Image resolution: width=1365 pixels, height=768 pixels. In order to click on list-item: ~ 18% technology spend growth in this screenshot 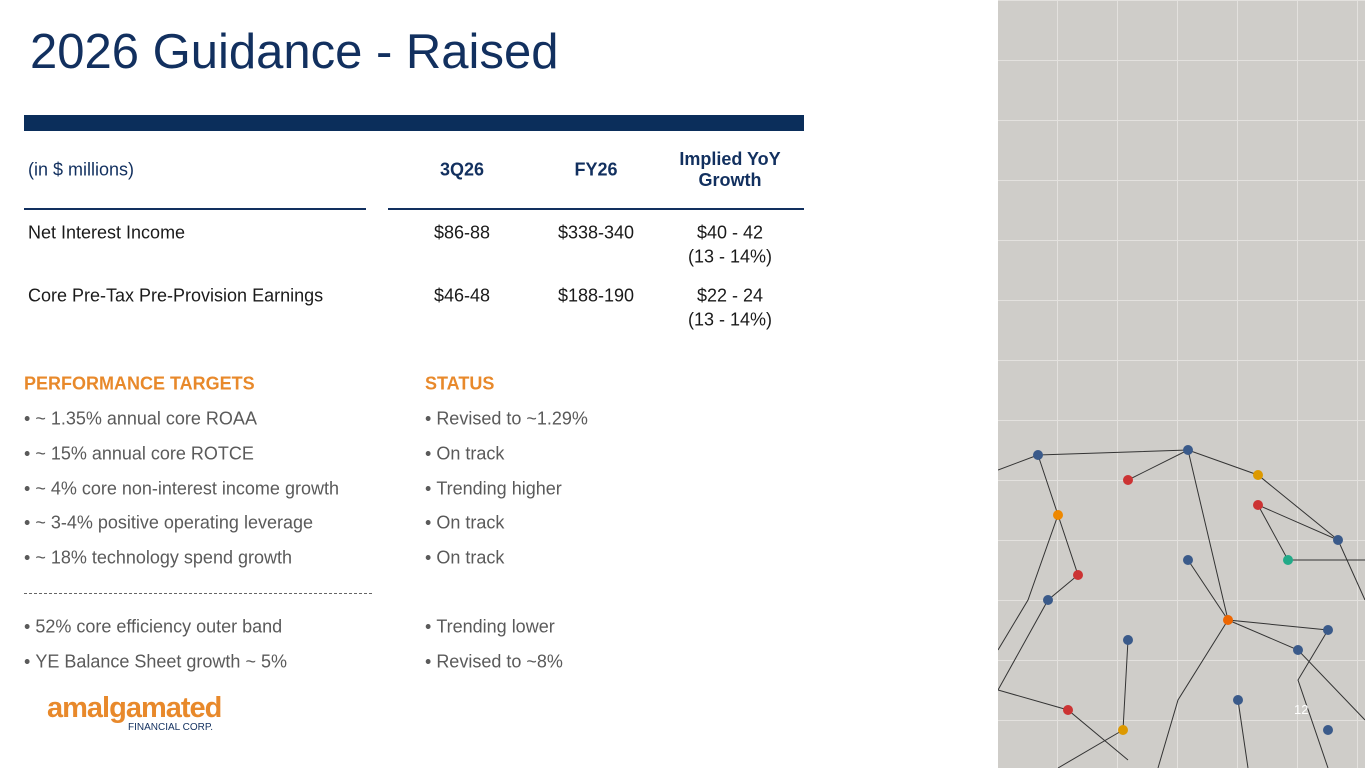, I will do `click(158, 558)`.